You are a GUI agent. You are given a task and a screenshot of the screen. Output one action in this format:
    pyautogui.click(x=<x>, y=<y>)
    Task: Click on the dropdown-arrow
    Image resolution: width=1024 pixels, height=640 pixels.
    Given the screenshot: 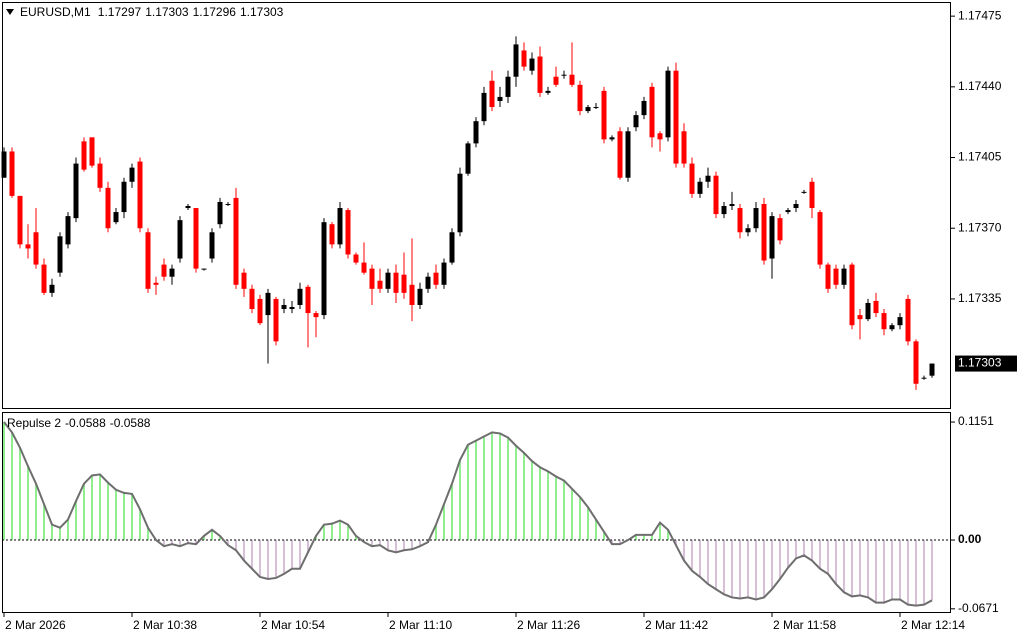 What is the action you would take?
    pyautogui.click(x=10, y=12)
    